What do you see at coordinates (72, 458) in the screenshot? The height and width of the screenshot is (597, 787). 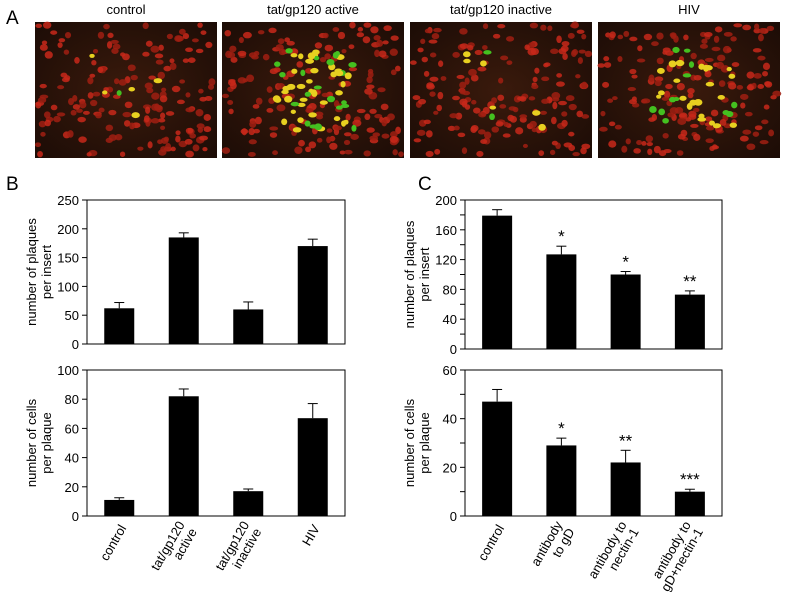 I see `y-tick-label: 40` at bounding box center [72, 458].